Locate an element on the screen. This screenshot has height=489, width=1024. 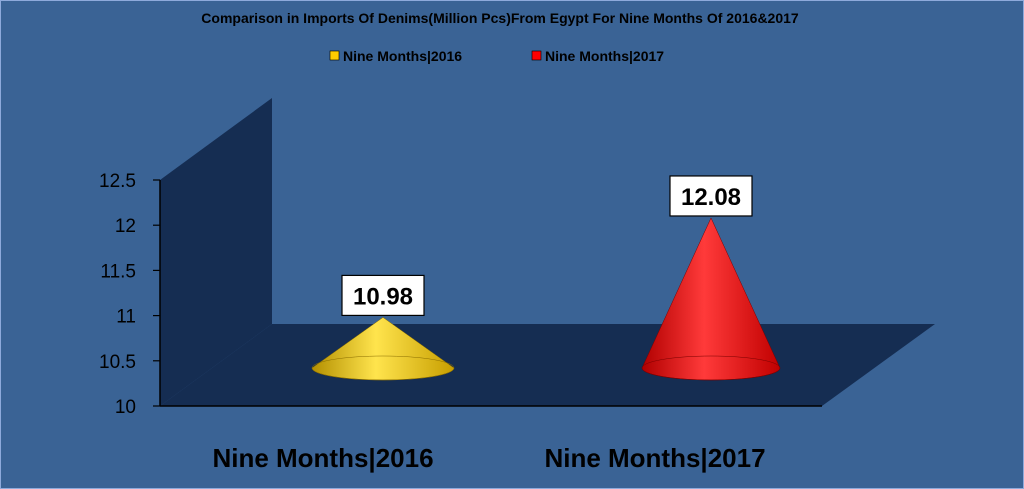
data-label-value-2017: 12.08 is located at coordinates (711, 197).